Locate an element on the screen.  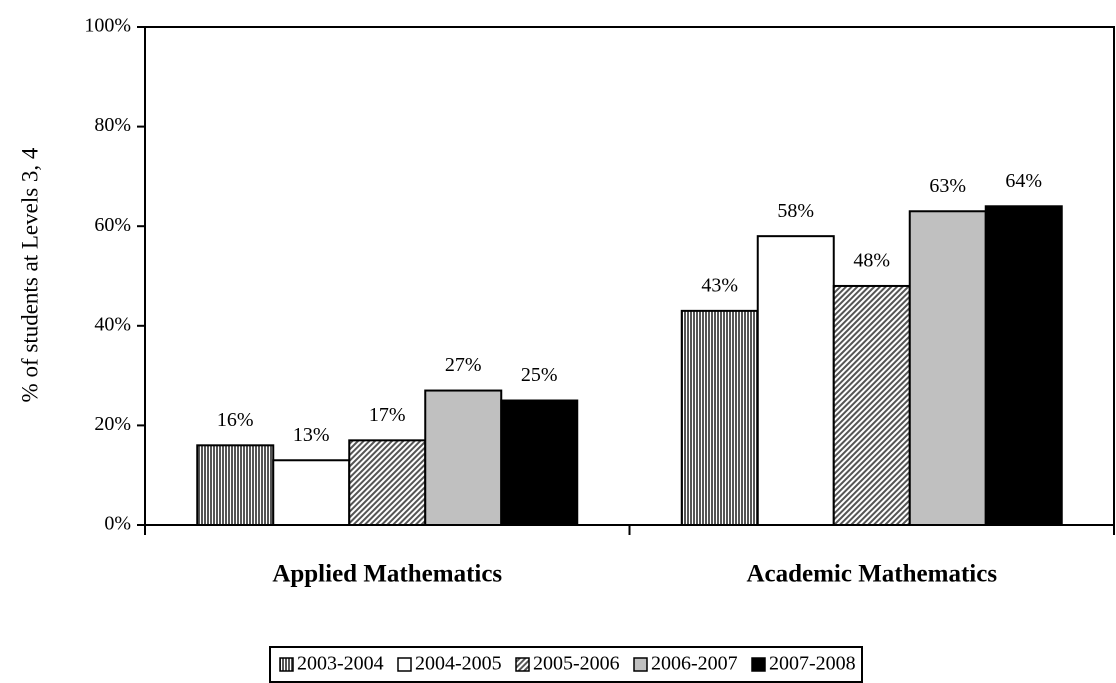
data-label: 13% is located at coordinates (311, 435).